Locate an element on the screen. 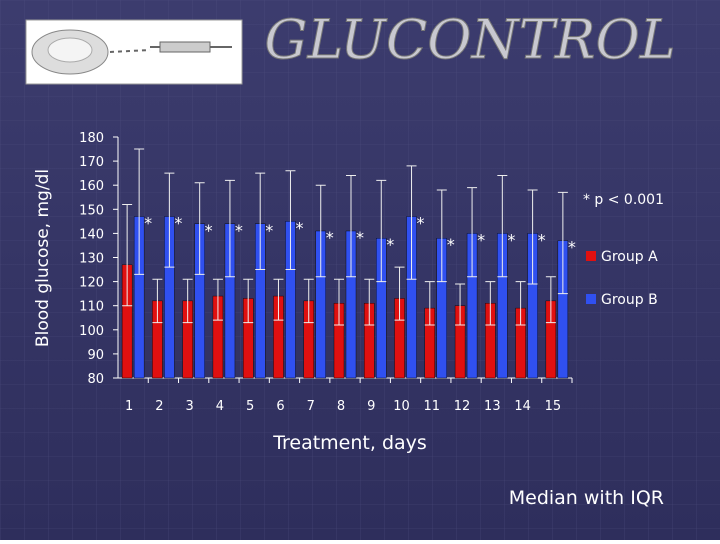 The height and width of the screenshot is (544, 720). x-tick-label: 4 is located at coordinates (220, 406).